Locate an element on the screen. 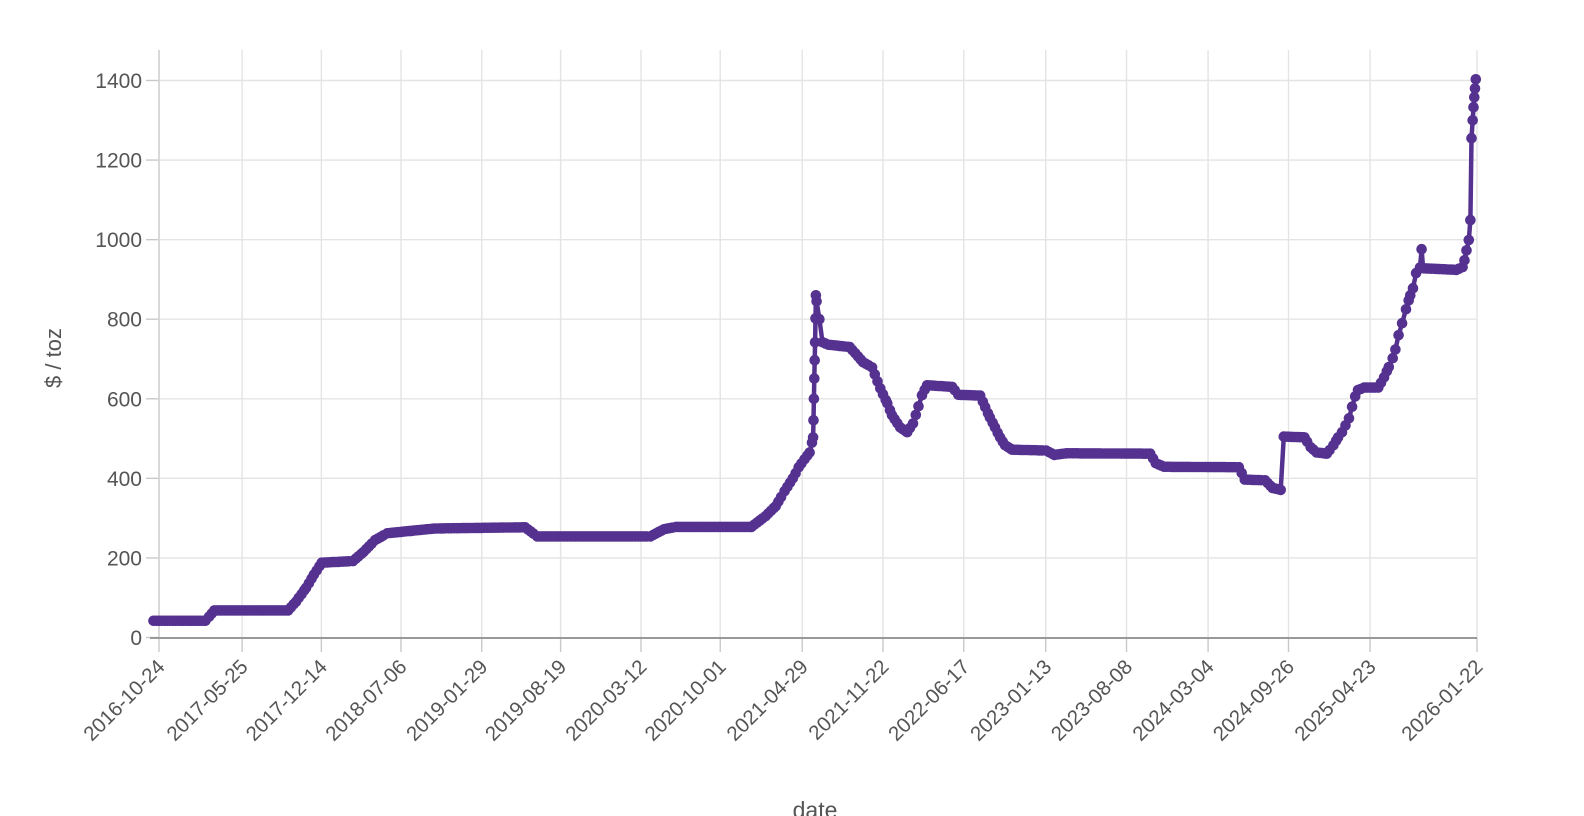 This screenshot has width=1584, height=816. x-tick-label: 2019-01-29 is located at coordinates (447, 700).